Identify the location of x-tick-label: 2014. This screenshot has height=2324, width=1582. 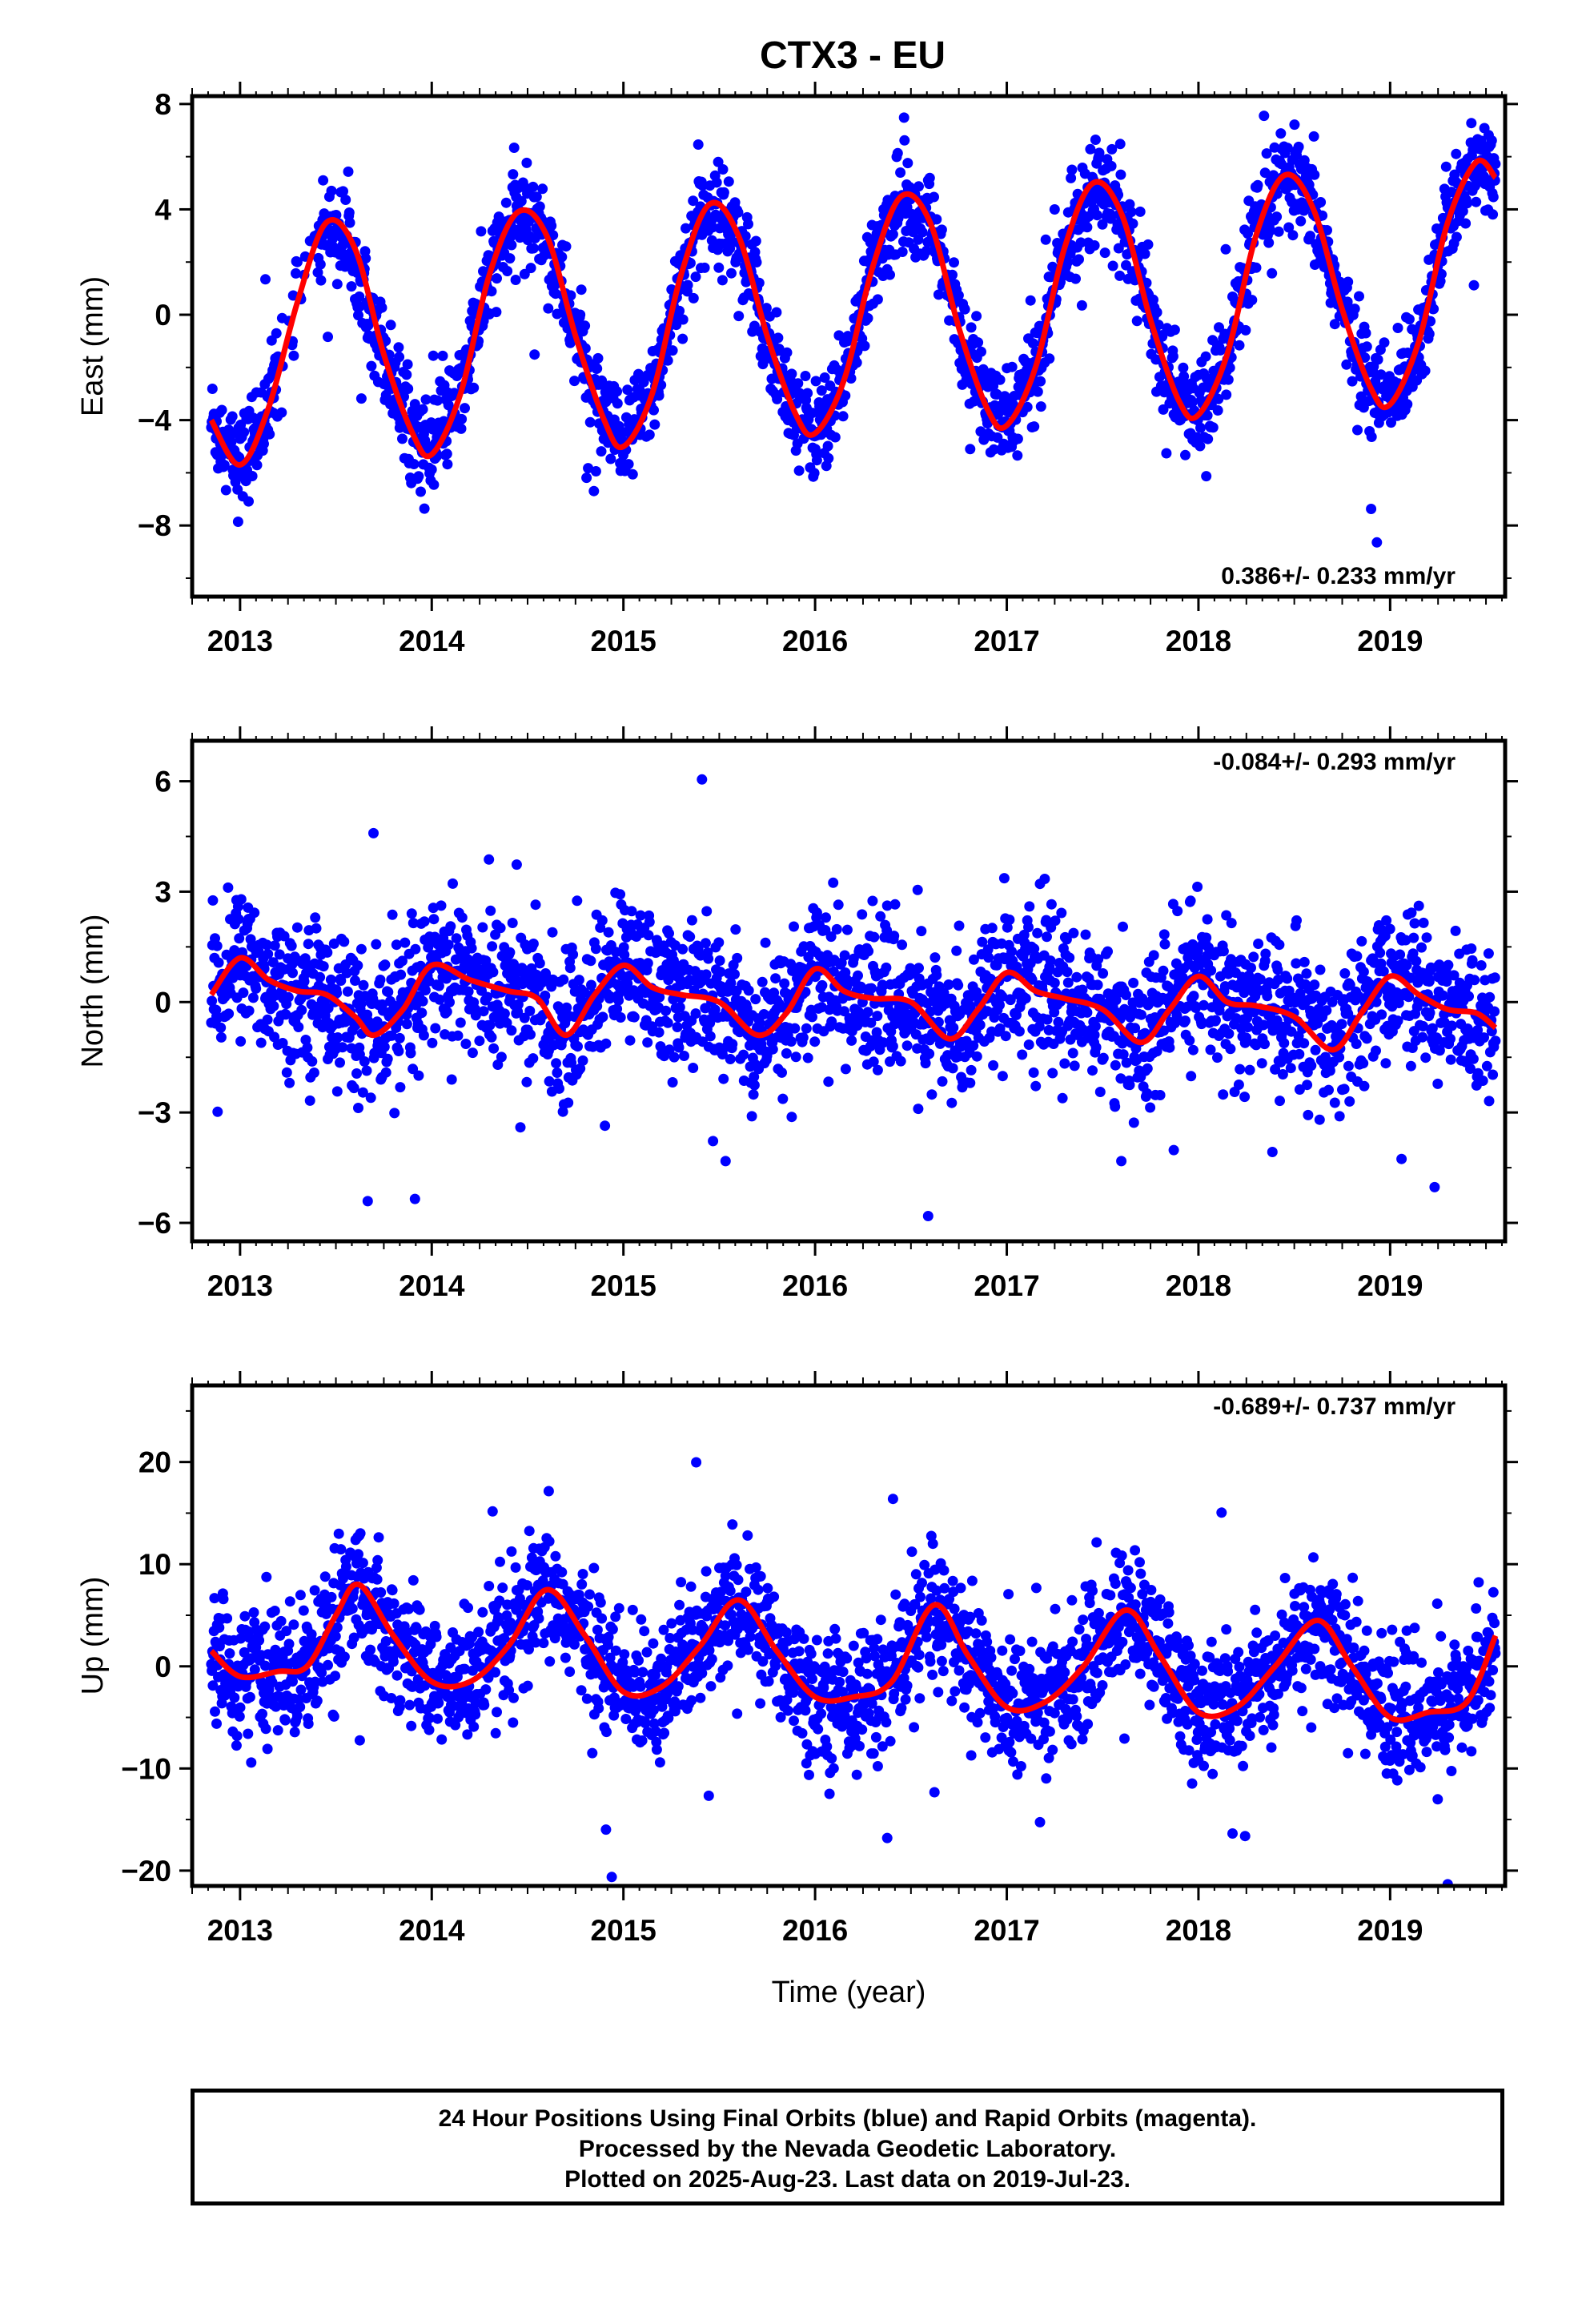
(432, 641).